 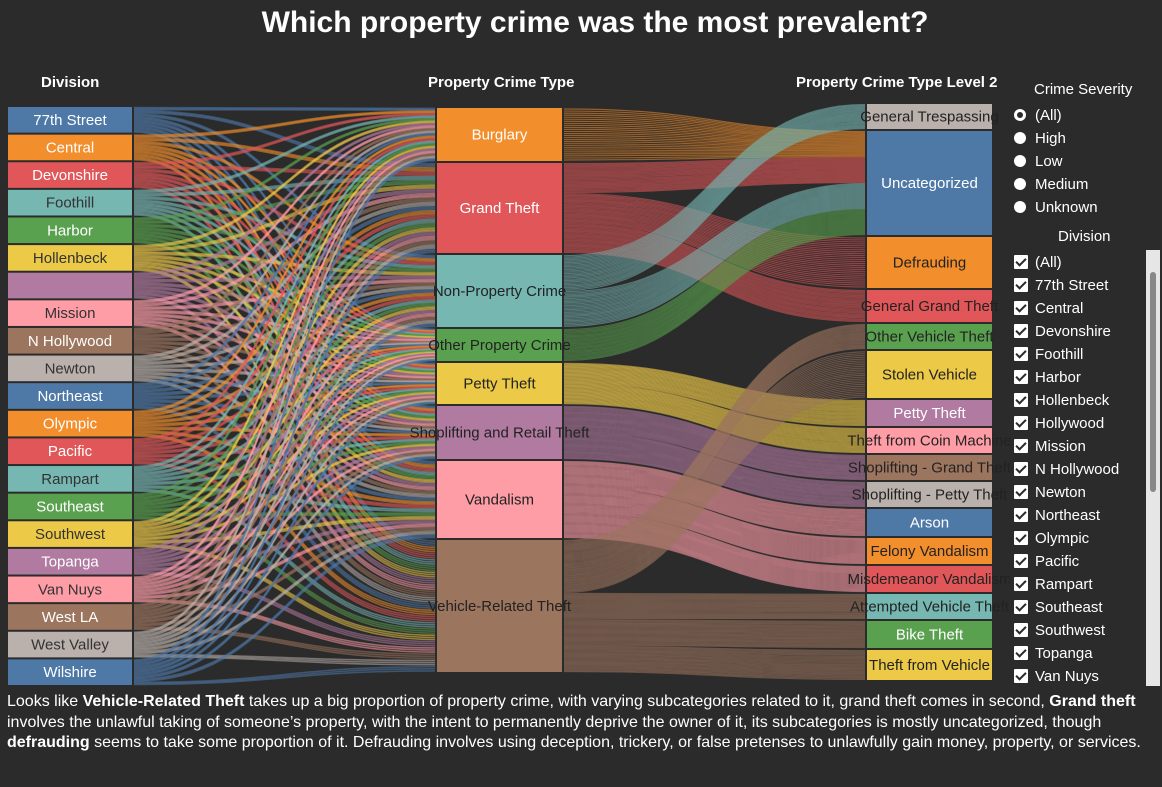 I want to click on division-node-mission, so click(x=70, y=313).